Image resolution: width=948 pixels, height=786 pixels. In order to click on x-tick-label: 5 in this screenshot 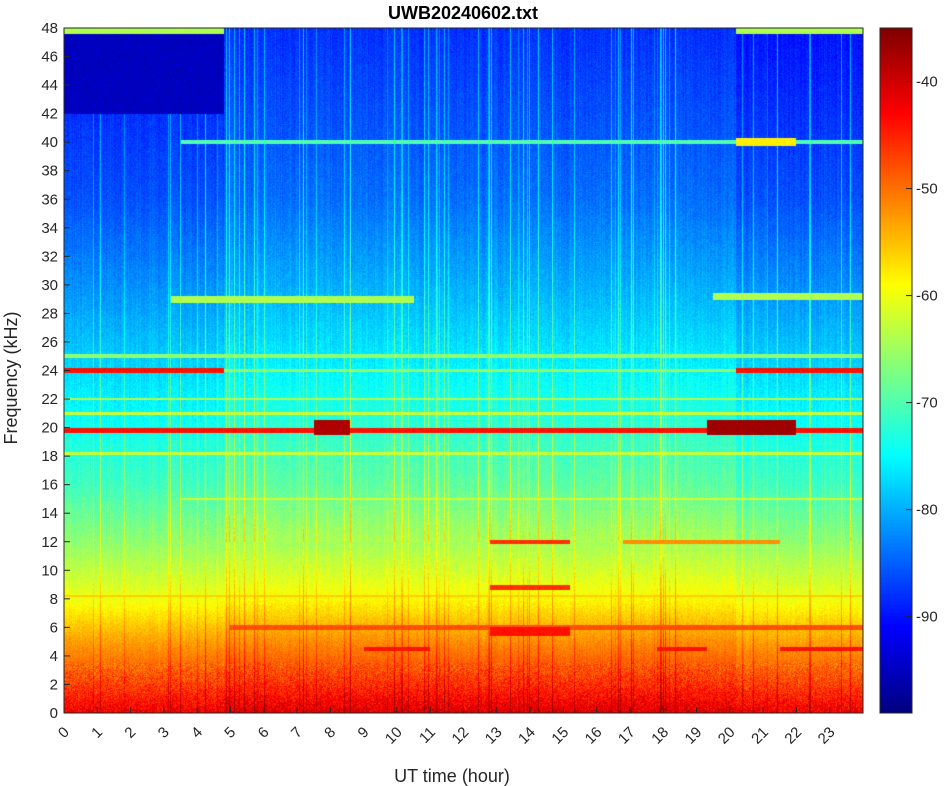, I will do `click(230, 733)`.